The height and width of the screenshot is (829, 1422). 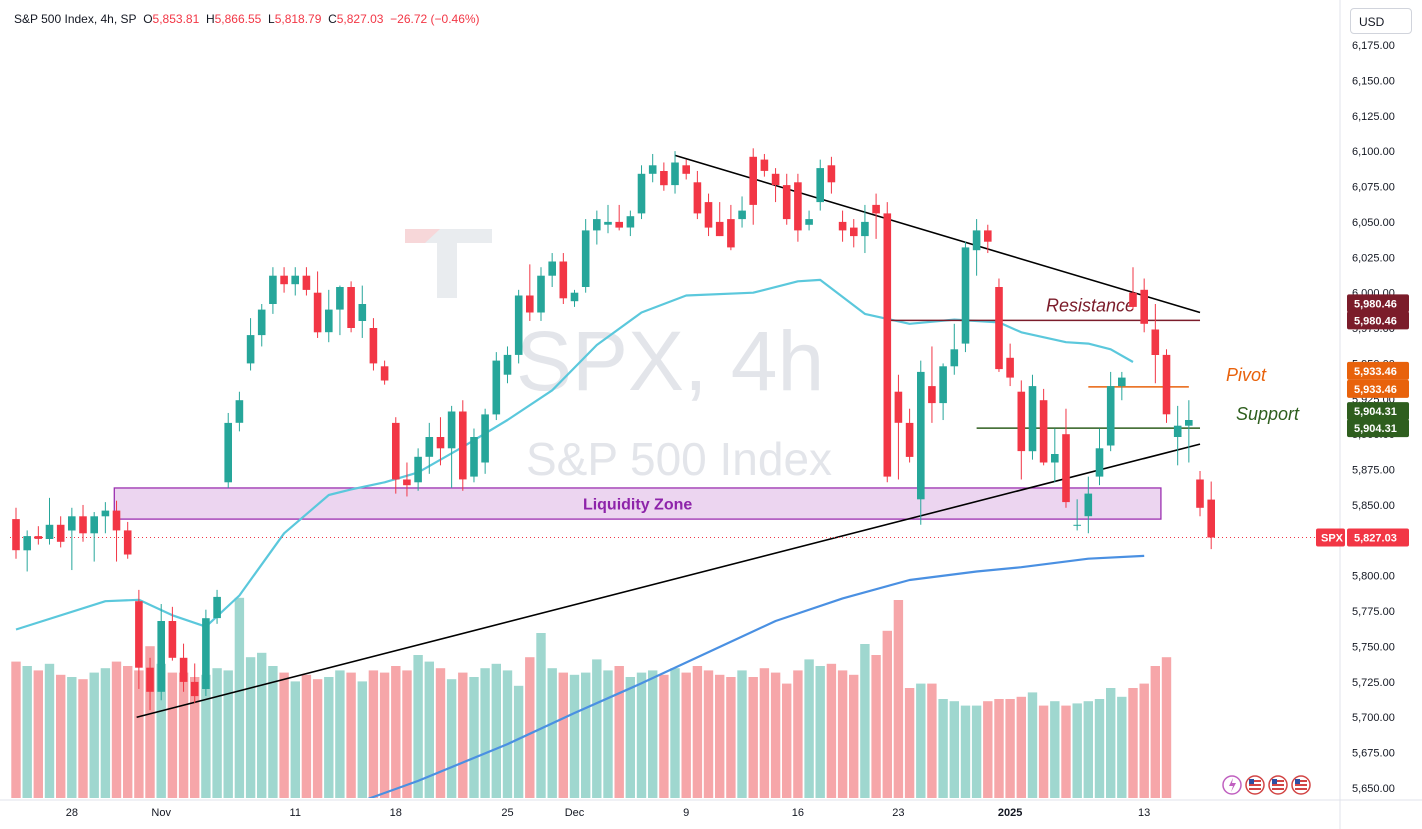 I want to click on time-tick-label: 9, so click(x=686, y=813).